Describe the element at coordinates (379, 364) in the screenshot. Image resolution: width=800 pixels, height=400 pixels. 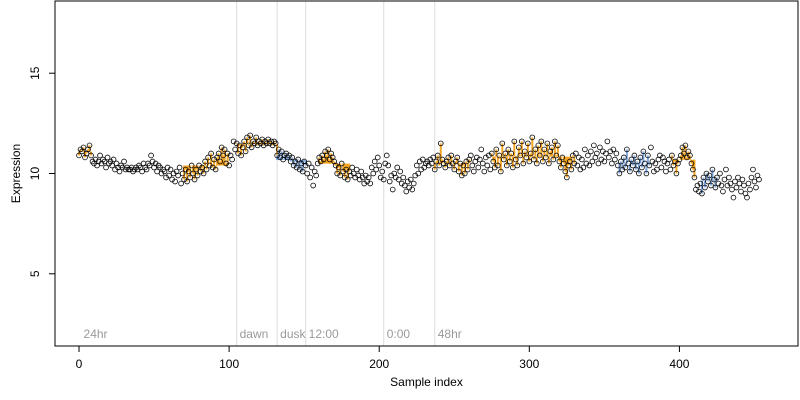
I see `x-tick-label: 200` at that location.